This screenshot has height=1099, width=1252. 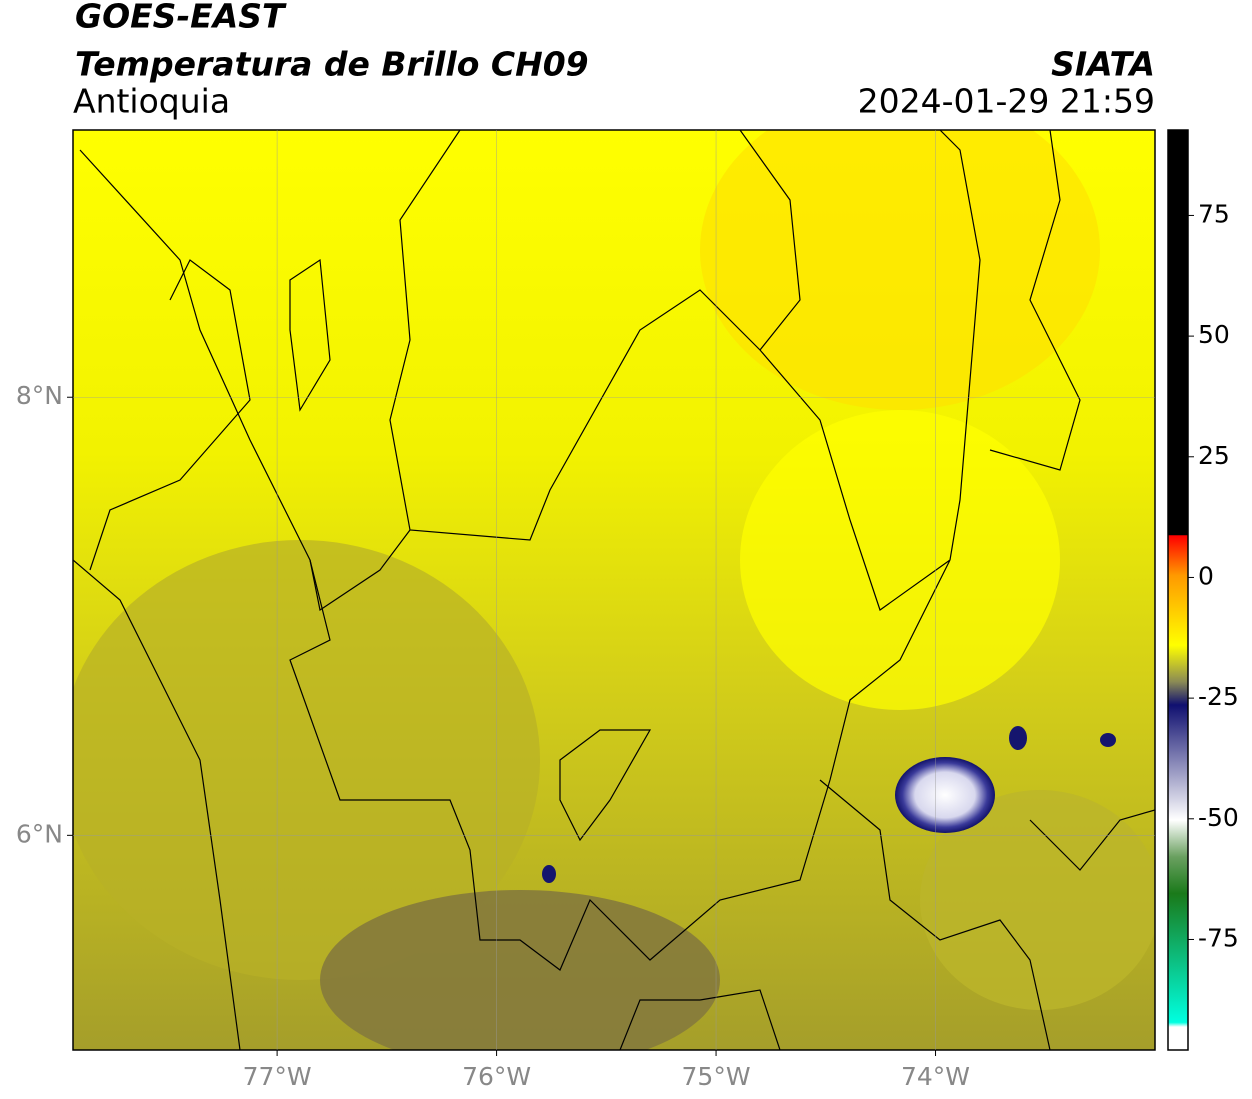 I want to click on title: GOES-EAST, so click(x=181, y=18).